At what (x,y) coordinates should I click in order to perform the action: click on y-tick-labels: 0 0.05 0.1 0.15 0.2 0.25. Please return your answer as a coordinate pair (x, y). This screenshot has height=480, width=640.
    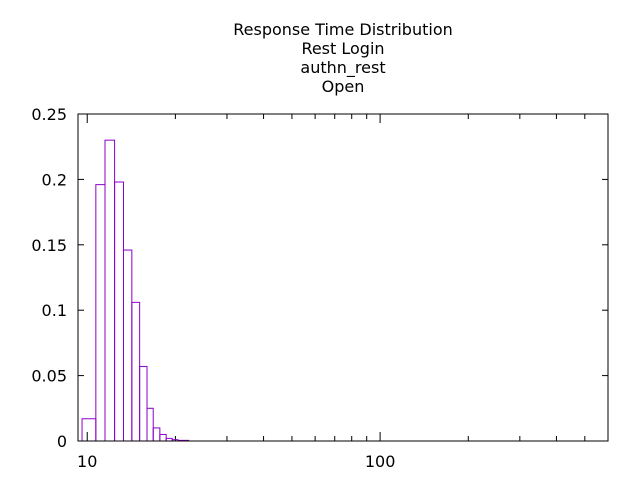
    Looking at the image, I should click on (49, 278).